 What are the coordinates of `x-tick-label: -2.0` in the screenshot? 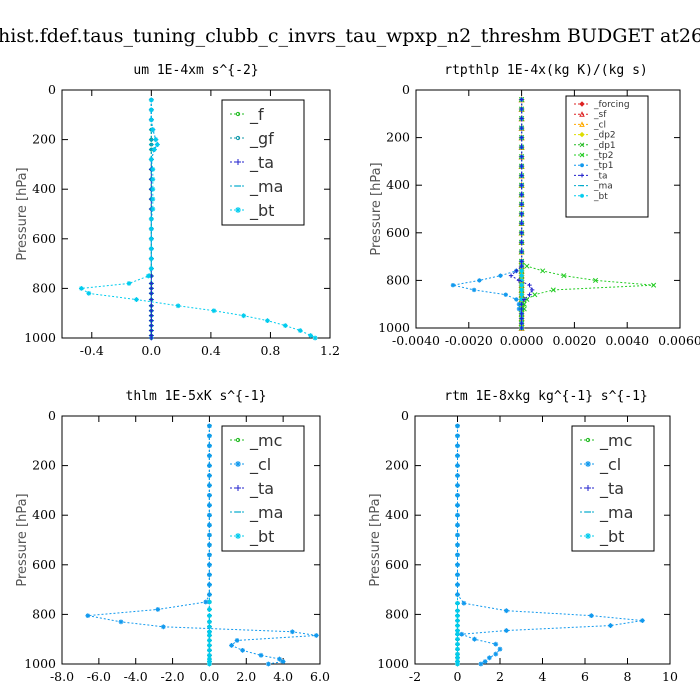 It's located at (173, 676).